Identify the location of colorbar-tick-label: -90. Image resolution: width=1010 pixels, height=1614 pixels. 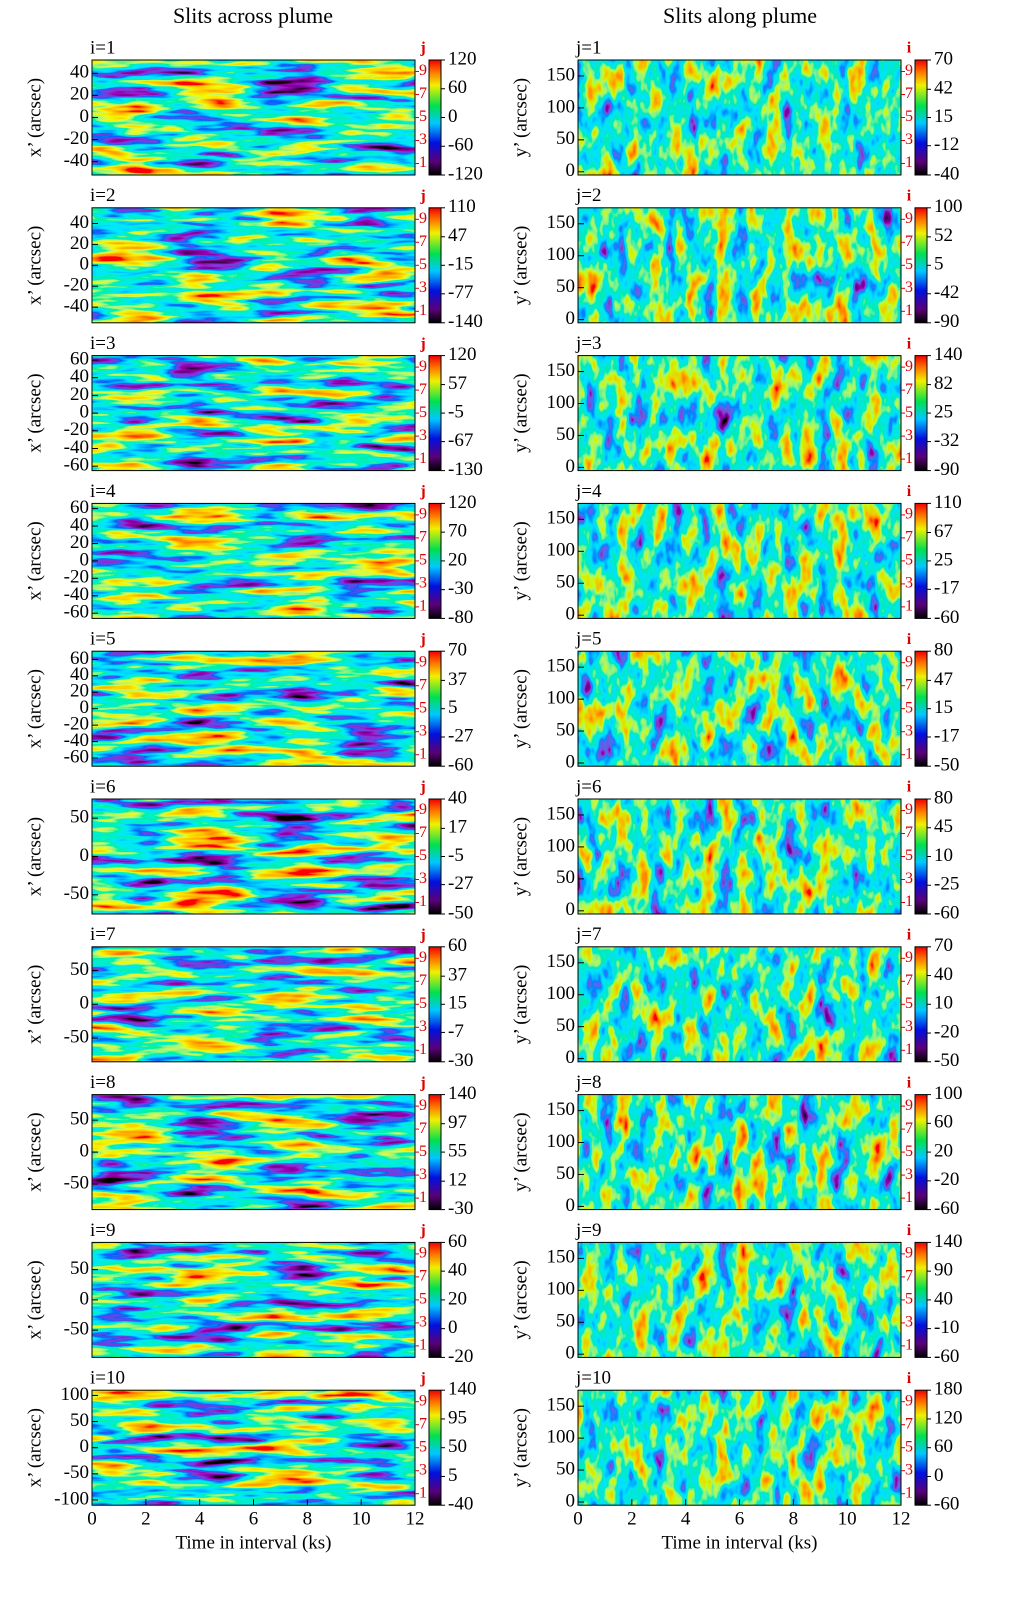
(946, 469).